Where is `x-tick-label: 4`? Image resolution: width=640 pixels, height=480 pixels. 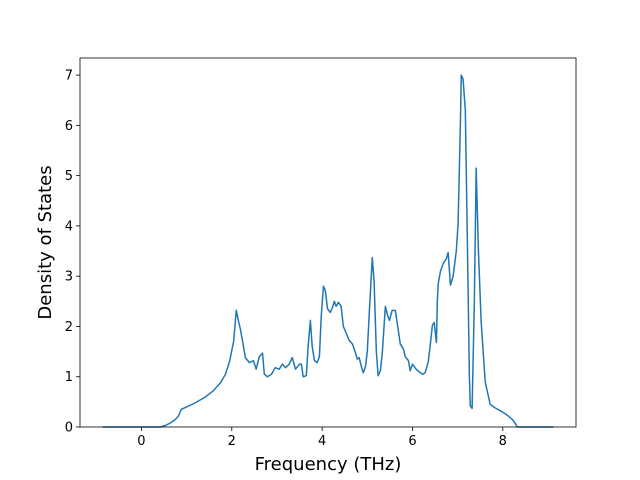
x-tick-label: 4 is located at coordinates (322, 441).